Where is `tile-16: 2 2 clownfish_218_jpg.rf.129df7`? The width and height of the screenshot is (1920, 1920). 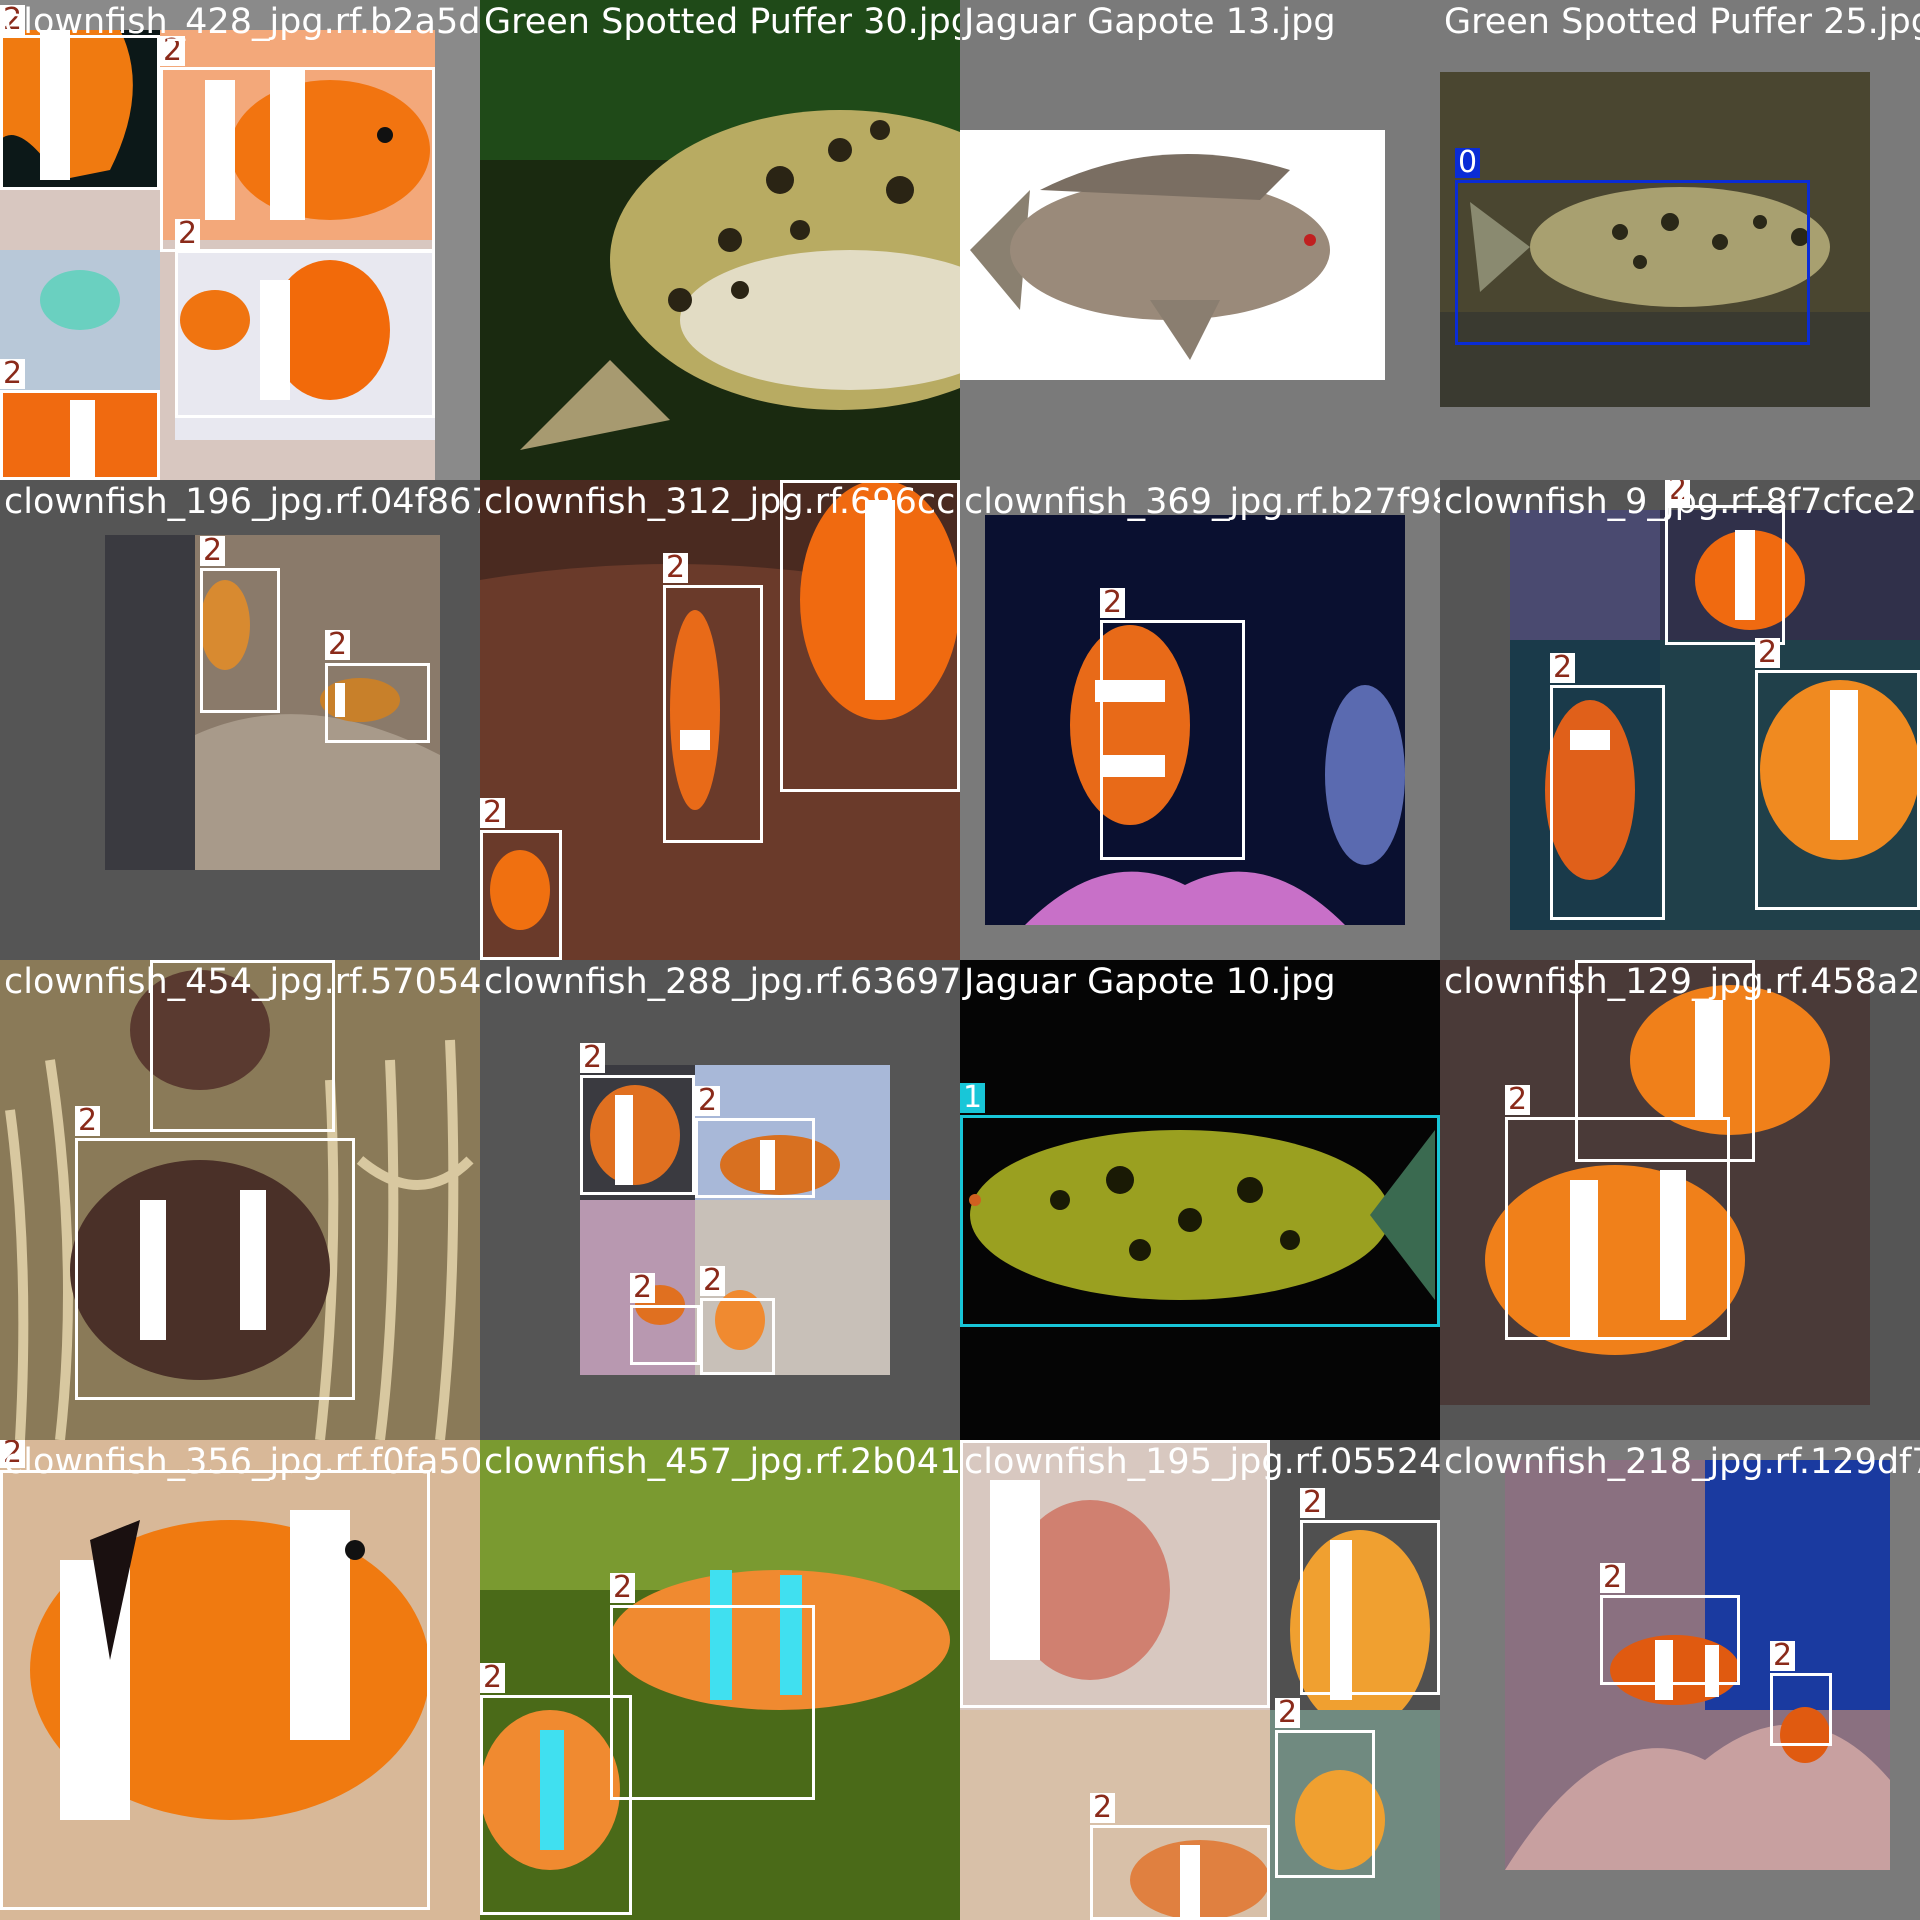
tile-16: 2 2 clownfish_218_jpg.rf.129df7 is located at coordinates (1680, 1680).